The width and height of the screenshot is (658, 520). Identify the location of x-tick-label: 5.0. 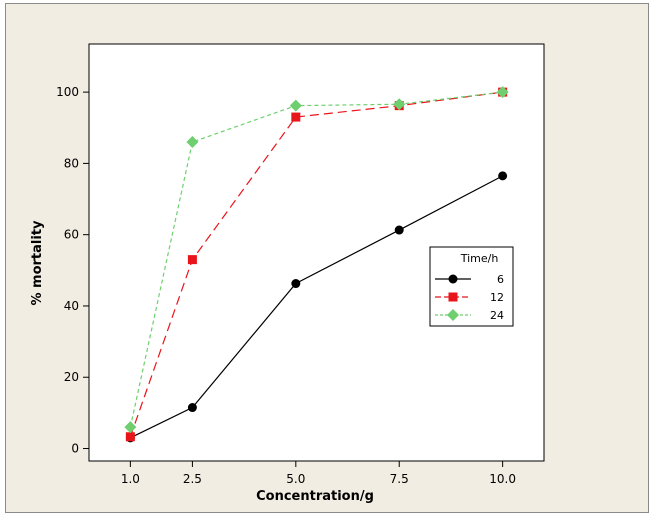
(295, 479).